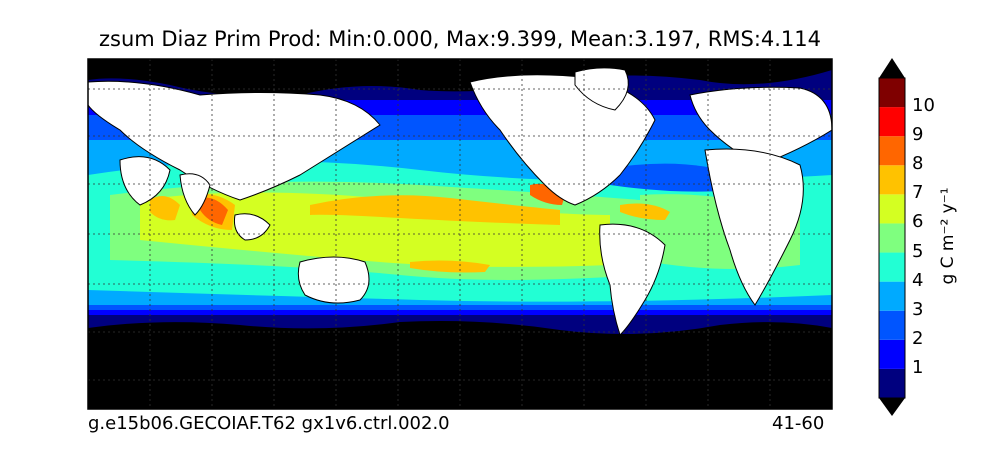 This screenshot has height=464, width=1006. What do you see at coordinates (460, 78) in the screenshot?
I see `arctic-ice` at bounding box center [460, 78].